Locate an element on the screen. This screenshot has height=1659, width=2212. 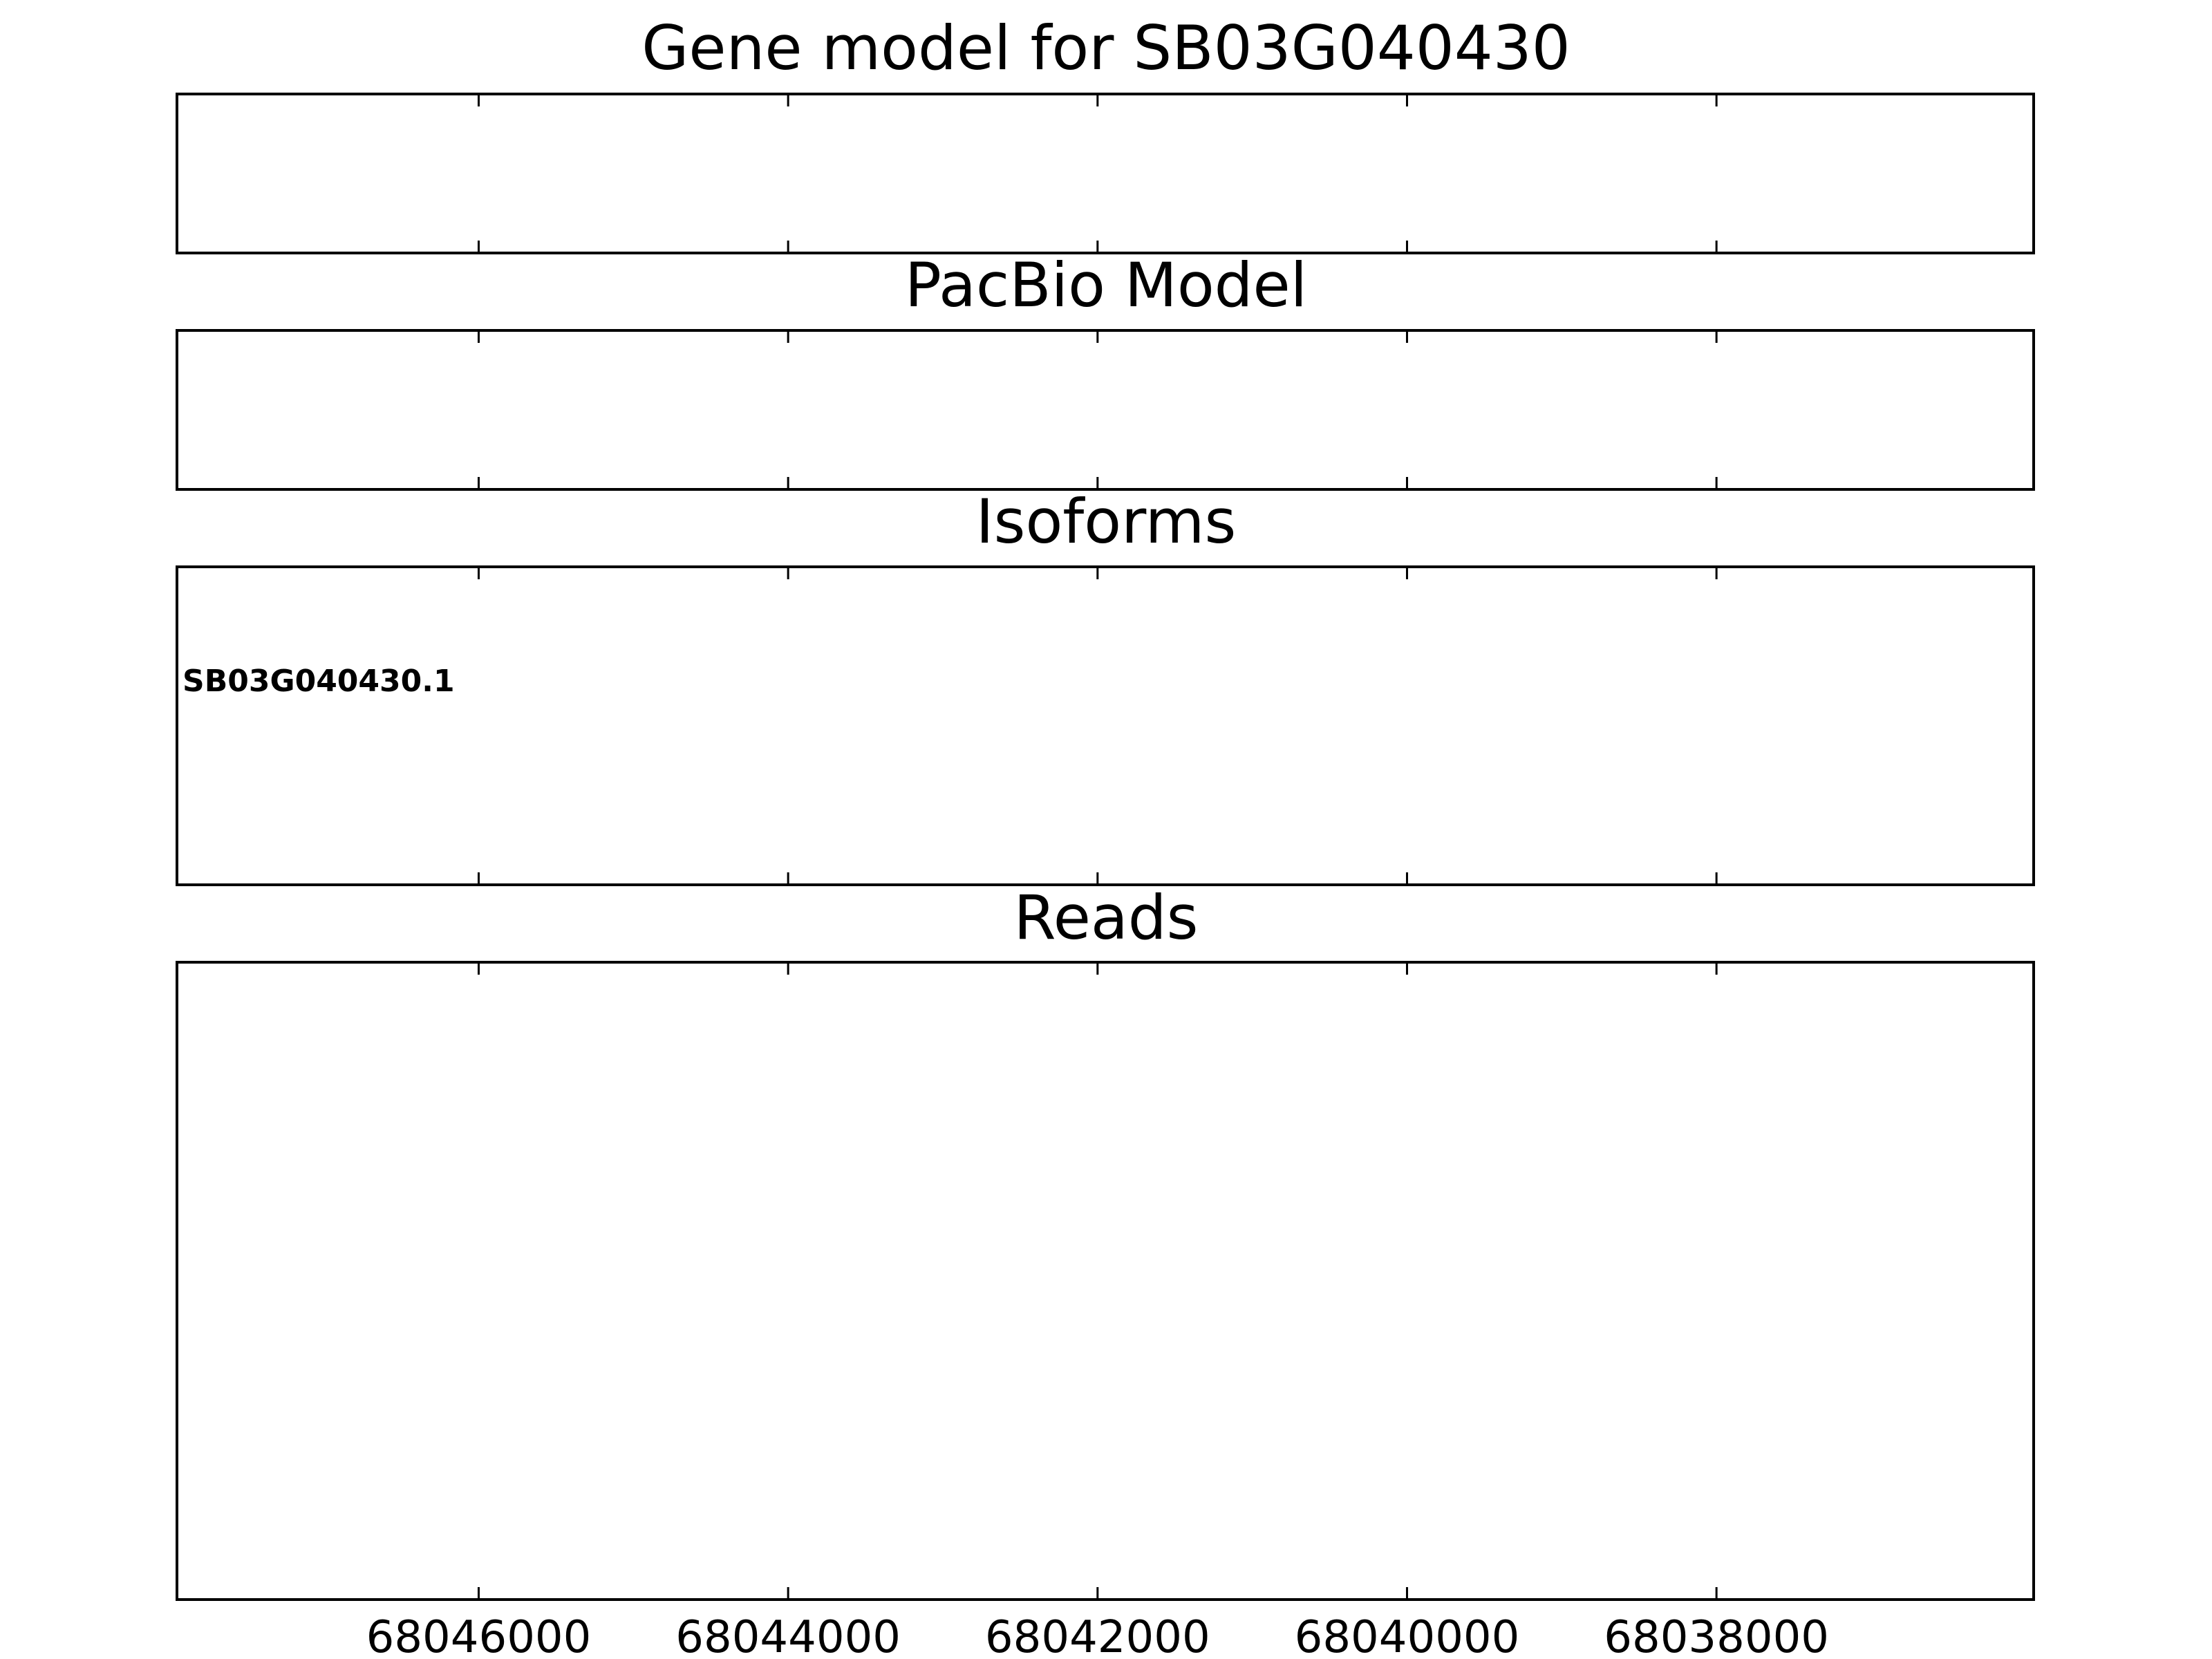
x-tick-label: 68038000 is located at coordinates (1717, 1635).